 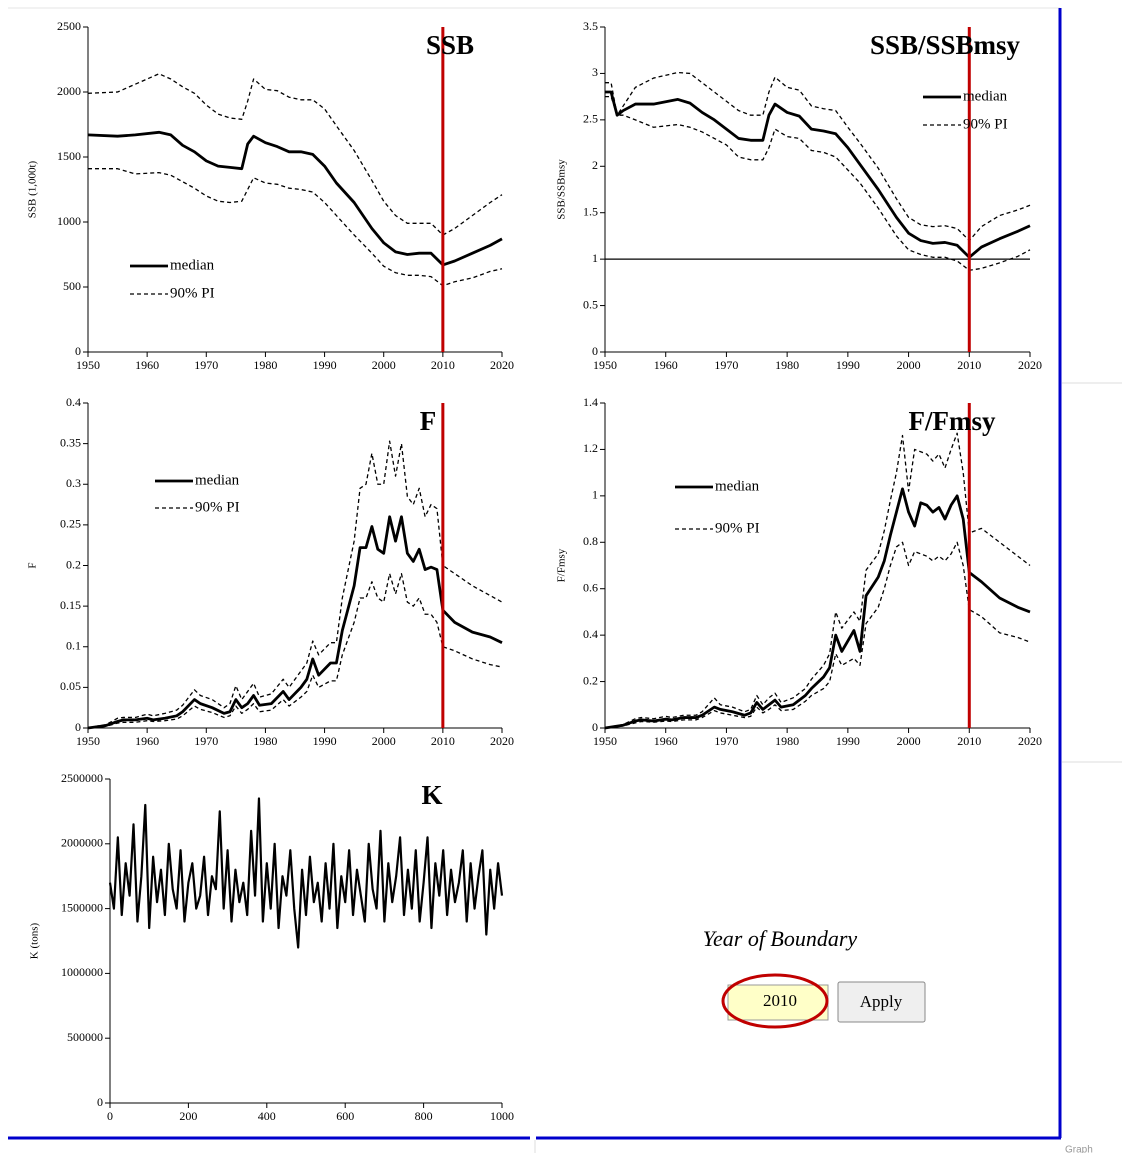 I want to click on chart-title: F, so click(x=428, y=421).